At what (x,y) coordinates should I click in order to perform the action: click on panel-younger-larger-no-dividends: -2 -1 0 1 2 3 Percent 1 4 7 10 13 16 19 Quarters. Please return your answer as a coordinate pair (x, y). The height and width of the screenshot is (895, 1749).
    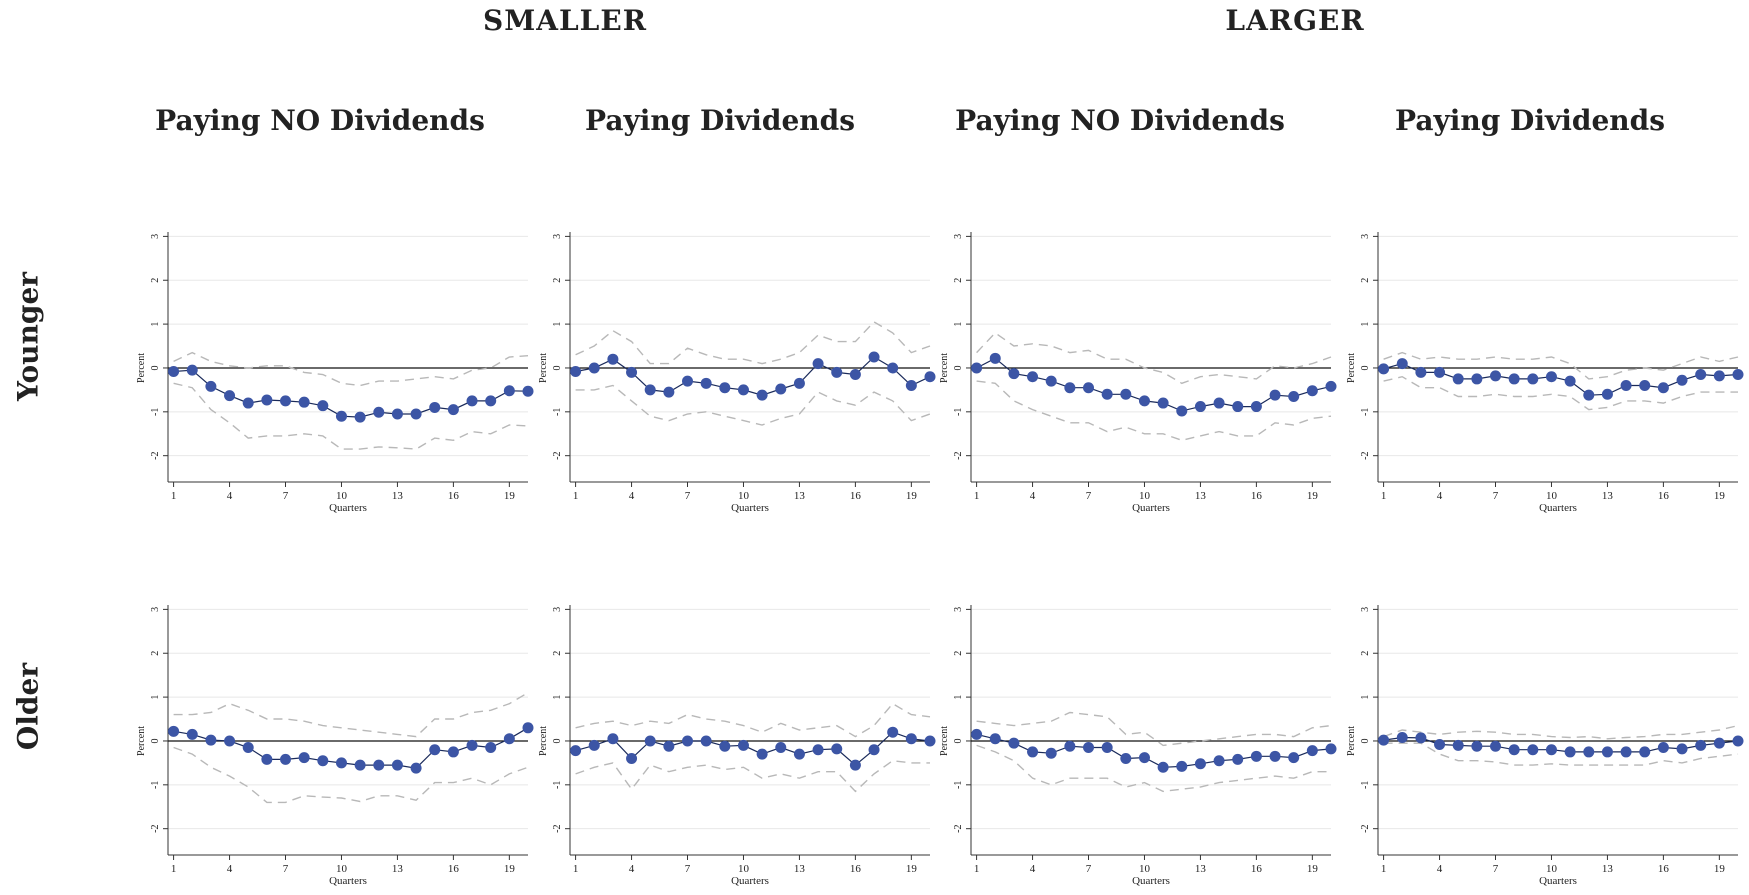
    Looking at the image, I should click on (1138, 373).